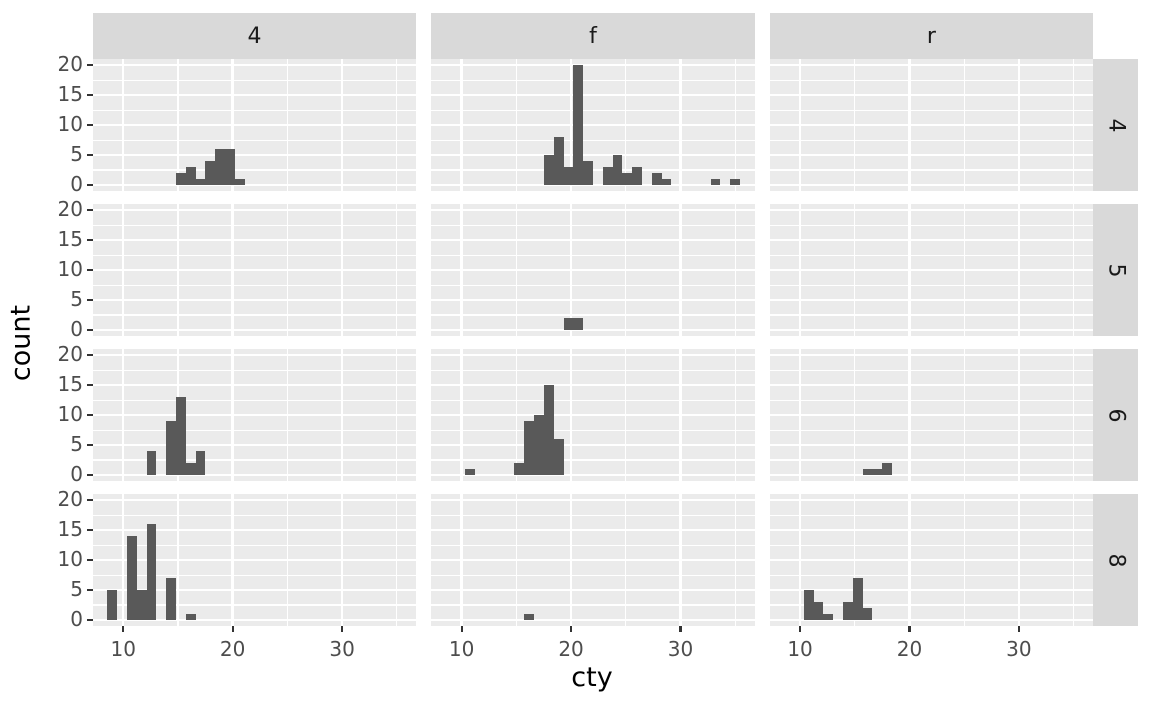 The height and width of the screenshot is (711, 1152). What do you see at coordinates (1019, 649) in the screenshot?
I see `x-tick-label: 30` at bounding box center [1019, 649].